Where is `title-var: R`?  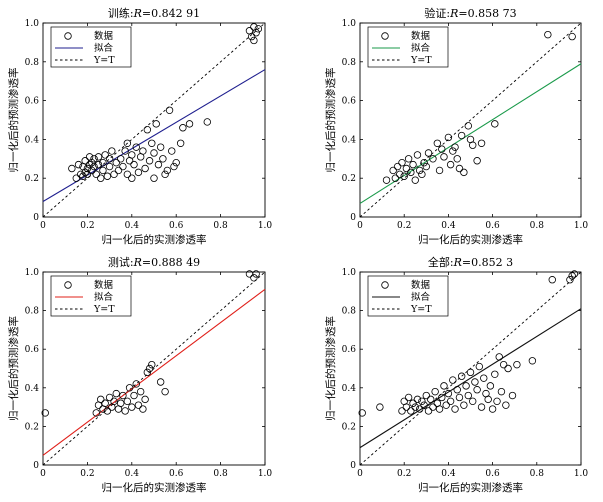 title-var: R is located at coordinates (137, 262).